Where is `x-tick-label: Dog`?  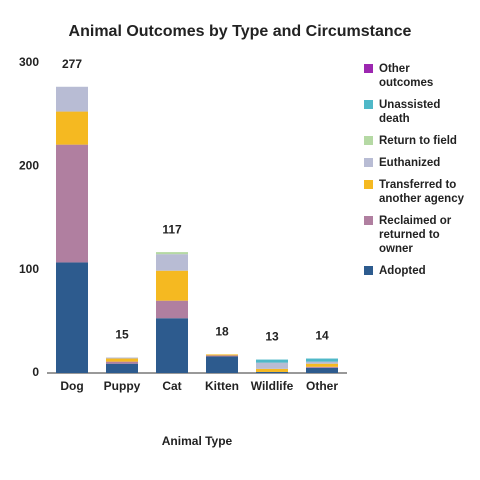
x-tick-label: Dog is located at coordinates (71, 386).